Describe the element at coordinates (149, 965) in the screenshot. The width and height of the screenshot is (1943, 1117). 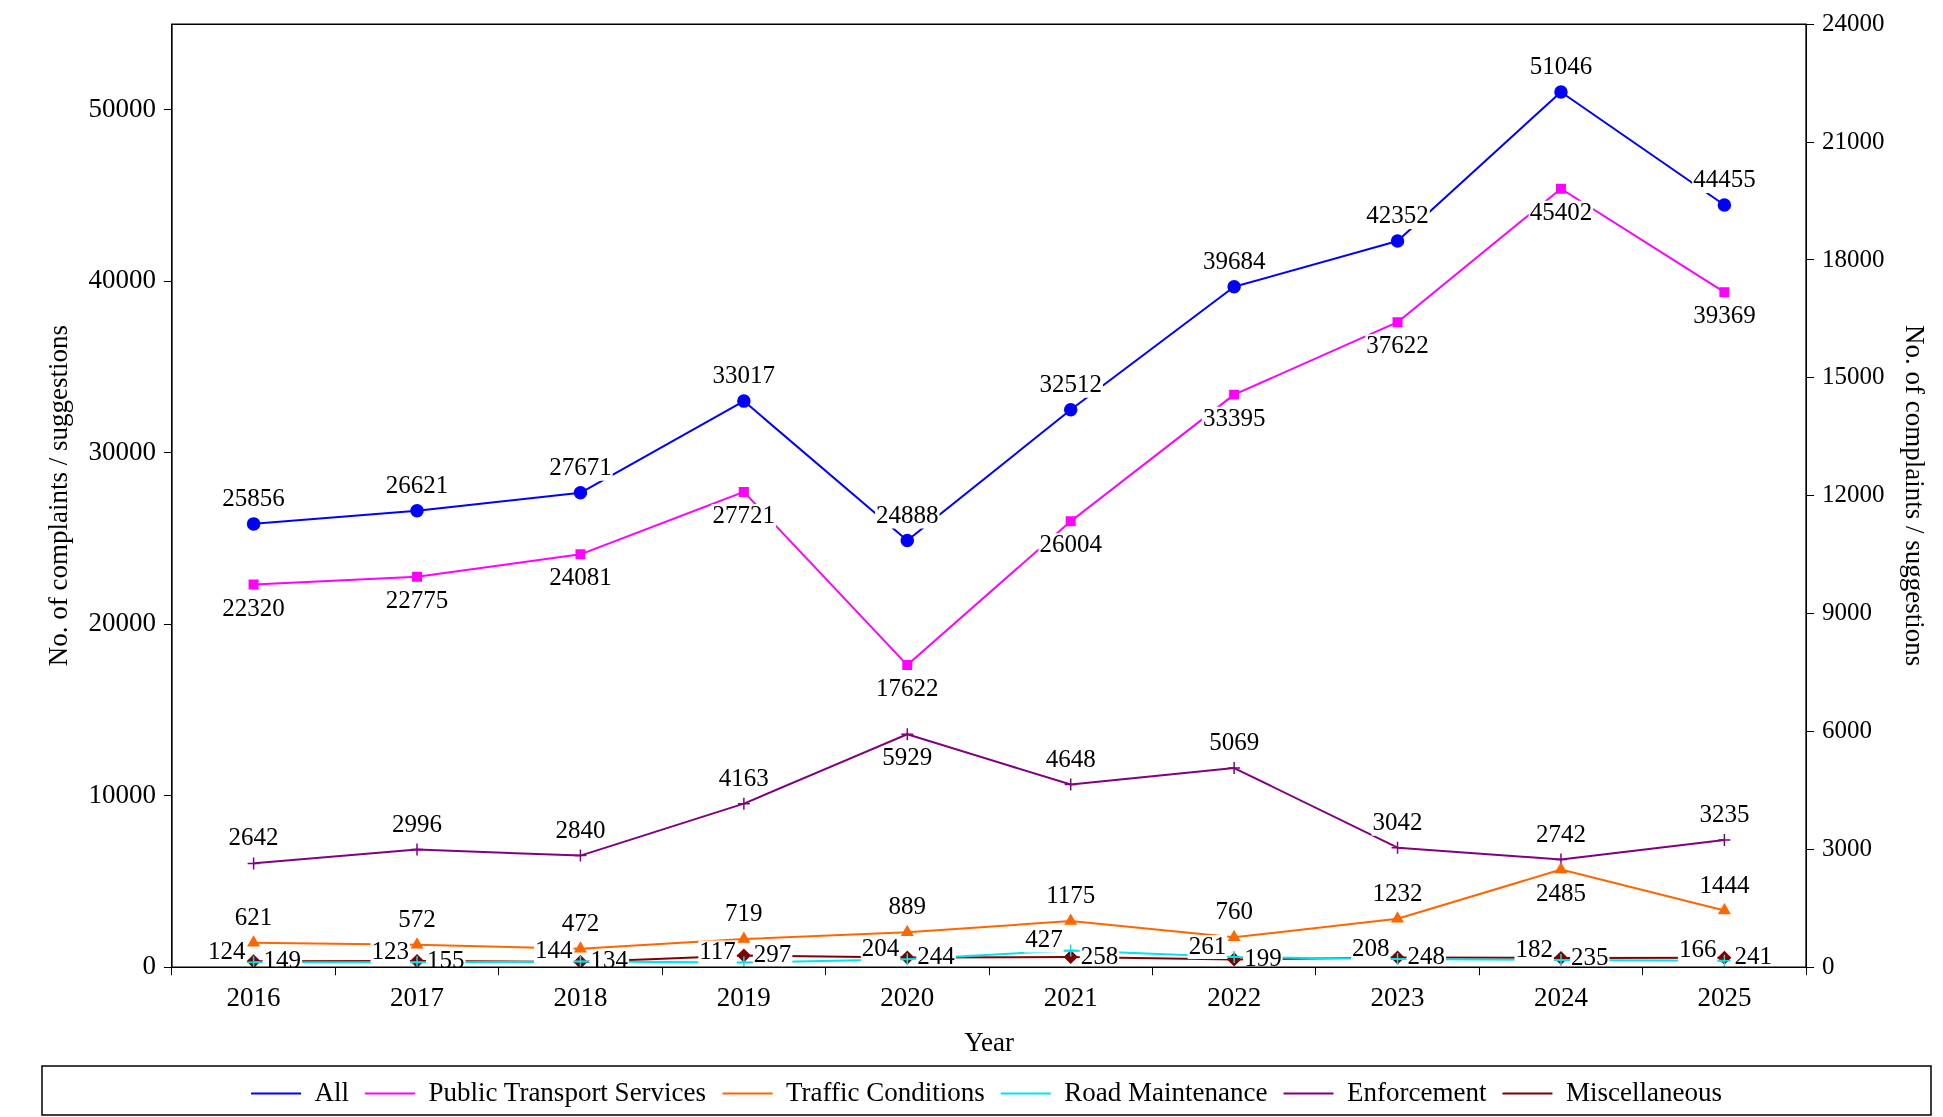
I see `y-tick-label: 0` at that location.